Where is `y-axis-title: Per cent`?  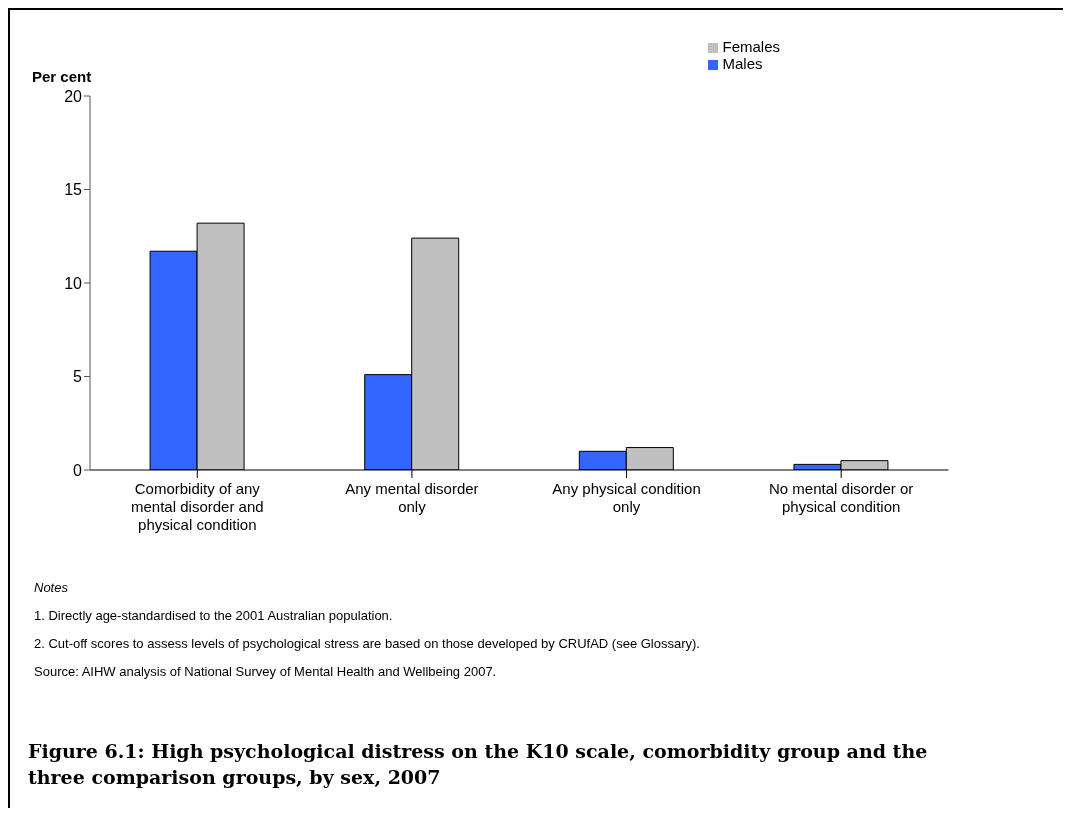
y-axis-title: Per cent is located at coordinates (62, 76).